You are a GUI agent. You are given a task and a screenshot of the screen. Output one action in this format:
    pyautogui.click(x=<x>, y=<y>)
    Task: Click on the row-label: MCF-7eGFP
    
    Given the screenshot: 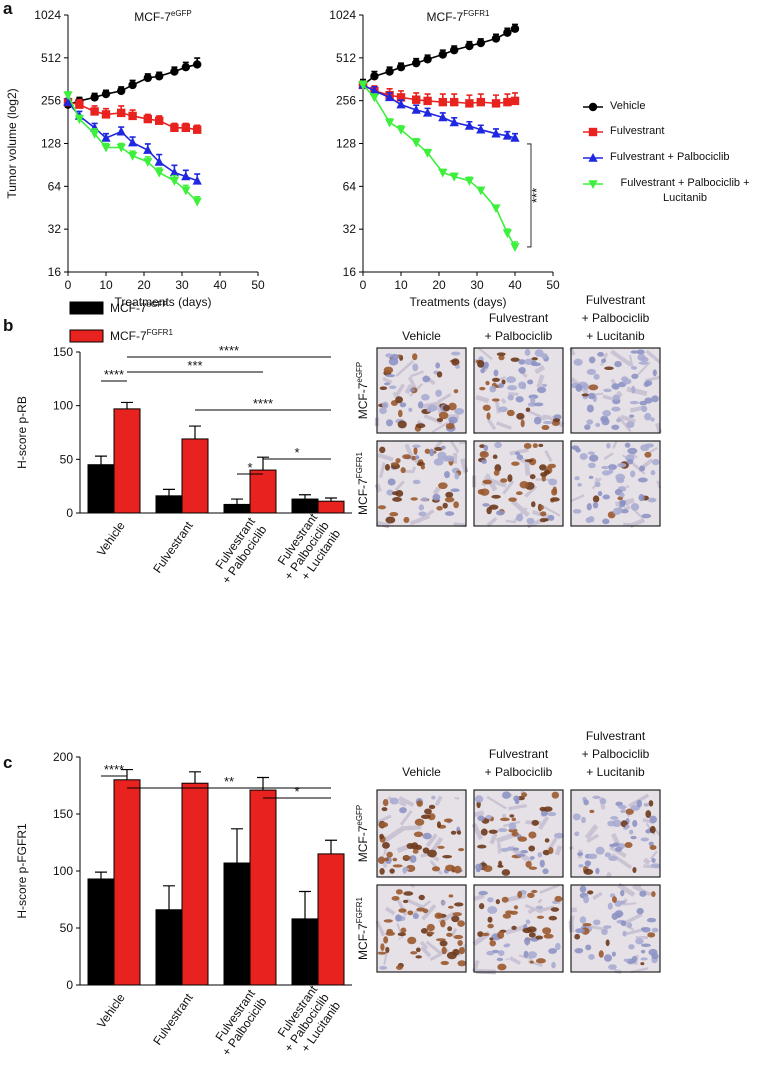 What is the action you would take?
    pyautogui.click(x=362, y=391)
    